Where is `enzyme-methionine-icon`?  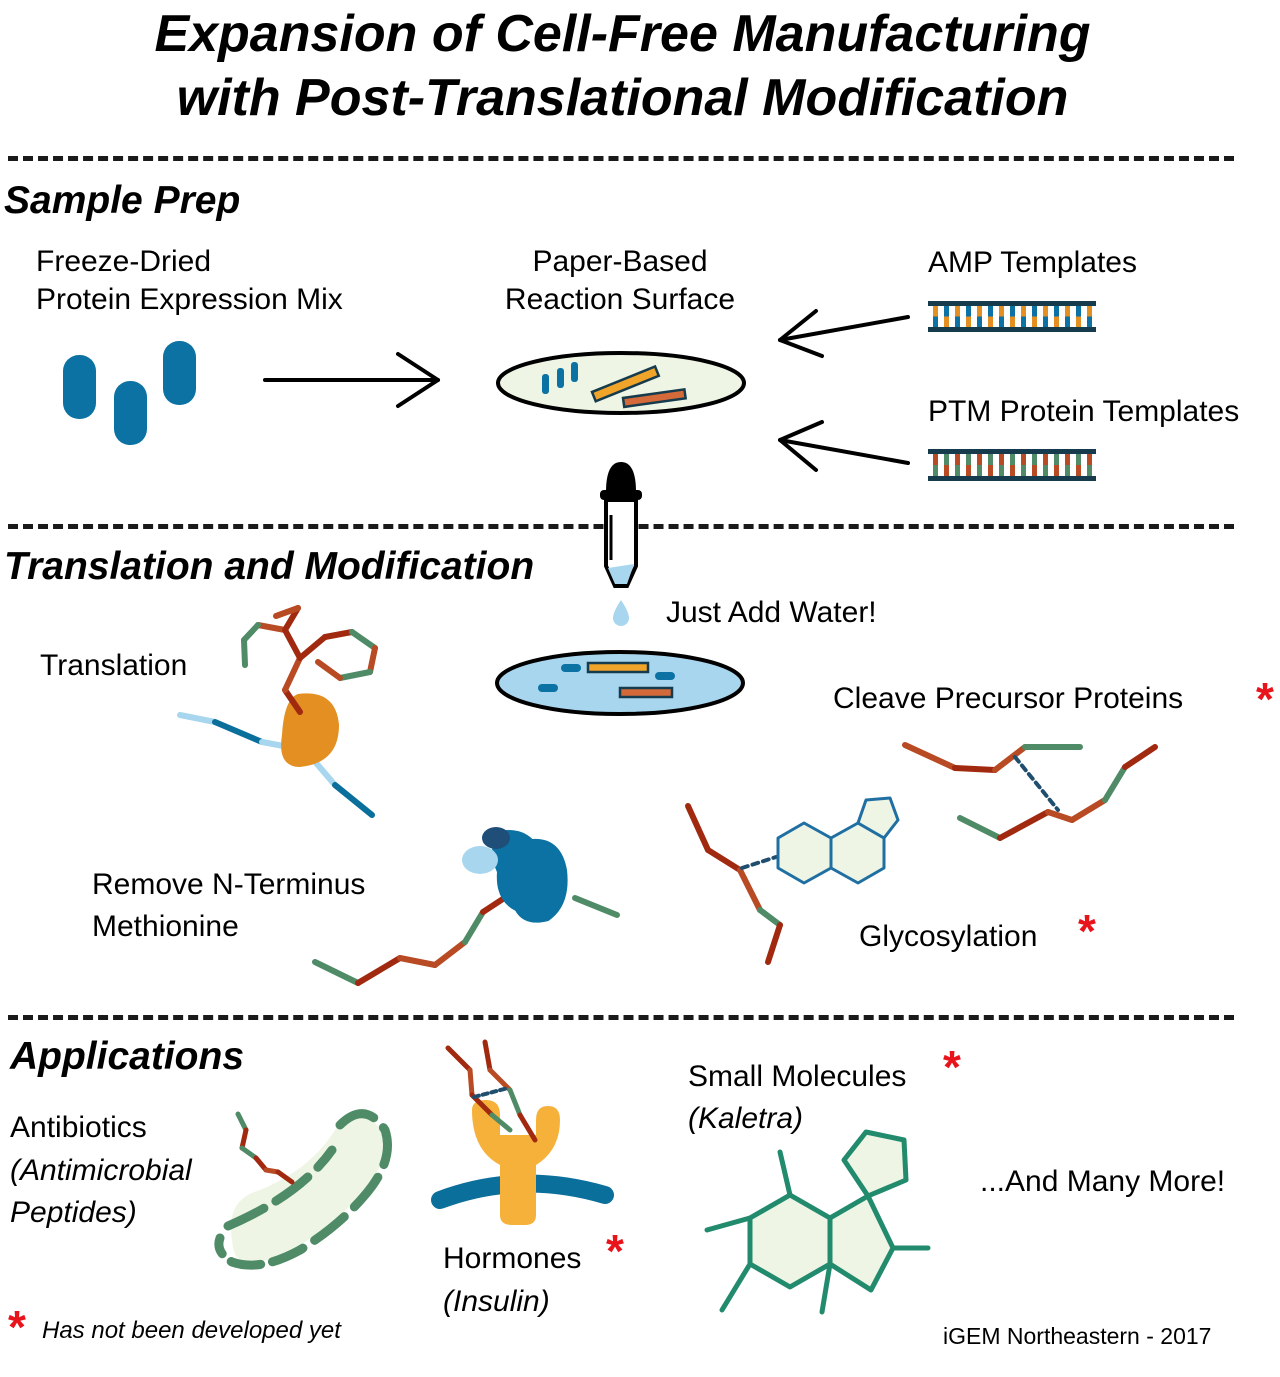 enzyme-methionine-icon is located at coordinates (466, 906).